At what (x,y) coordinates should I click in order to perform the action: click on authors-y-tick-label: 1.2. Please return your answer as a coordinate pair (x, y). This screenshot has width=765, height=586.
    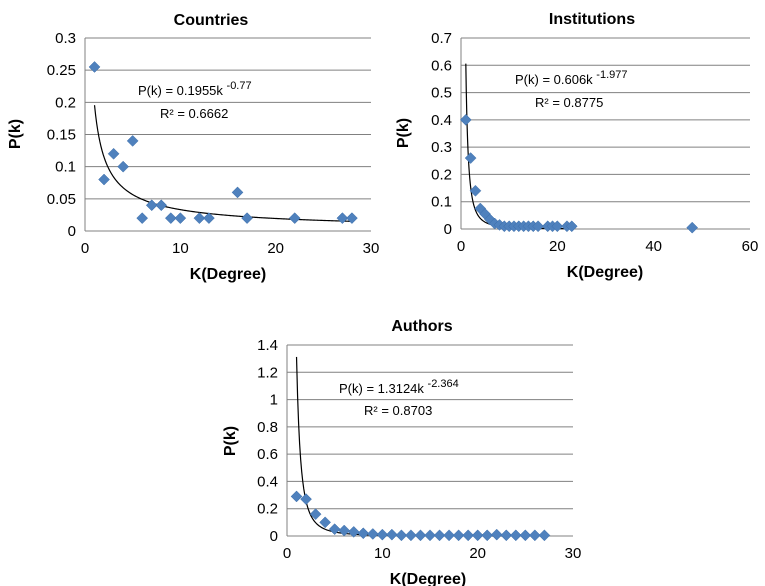
    Looking at the image, I should click on (267, 372).